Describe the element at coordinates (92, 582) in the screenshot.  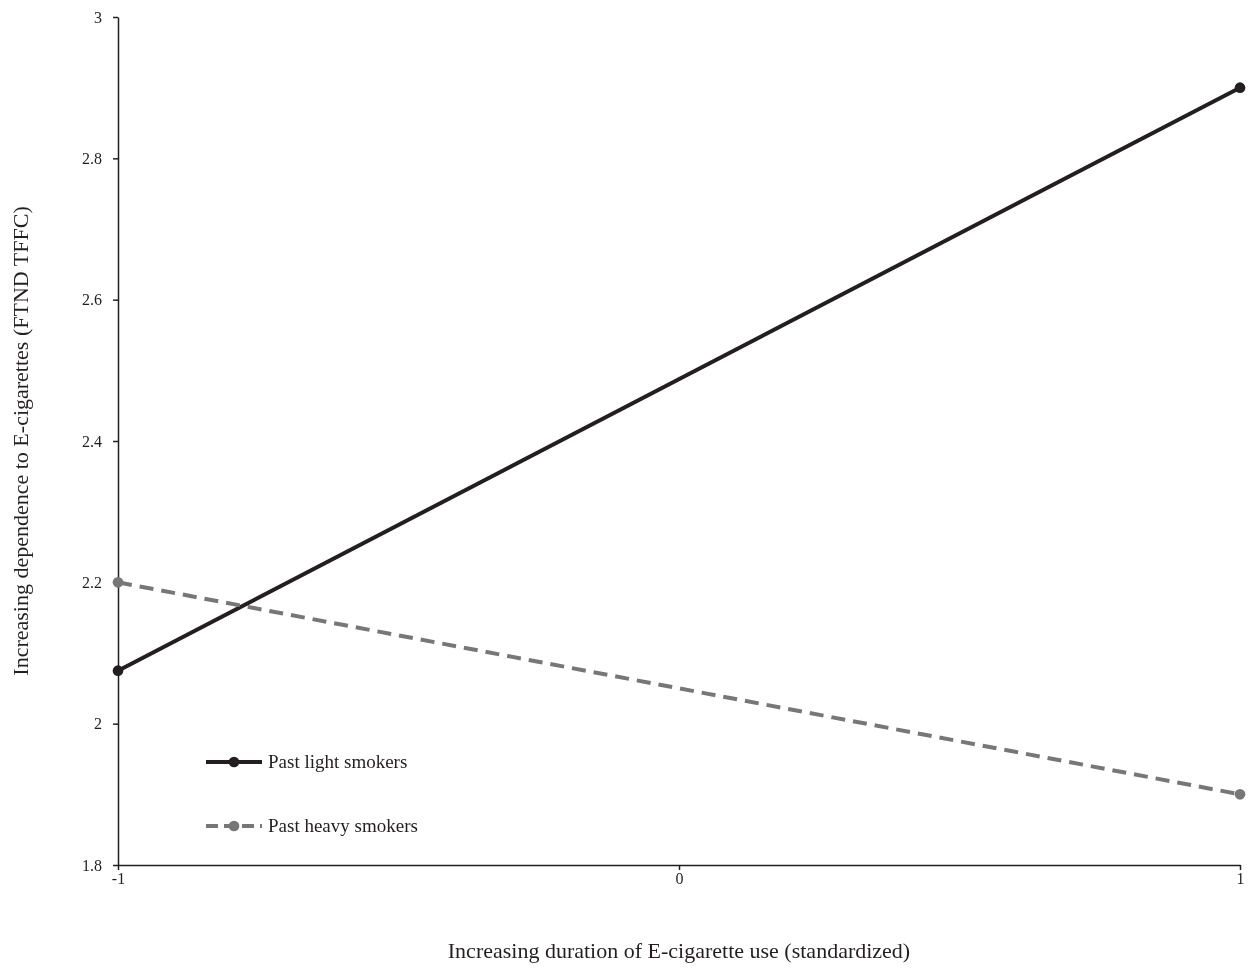
I see `y-tick-label: 2.2` at that location.